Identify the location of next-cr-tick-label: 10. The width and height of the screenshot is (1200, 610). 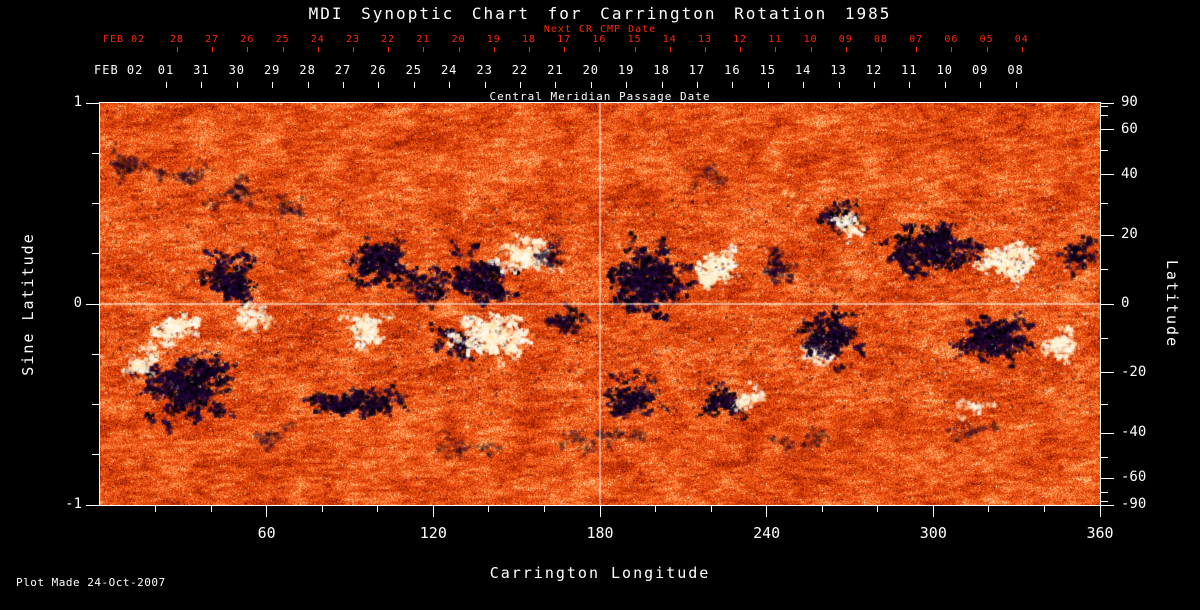
(810, 39).